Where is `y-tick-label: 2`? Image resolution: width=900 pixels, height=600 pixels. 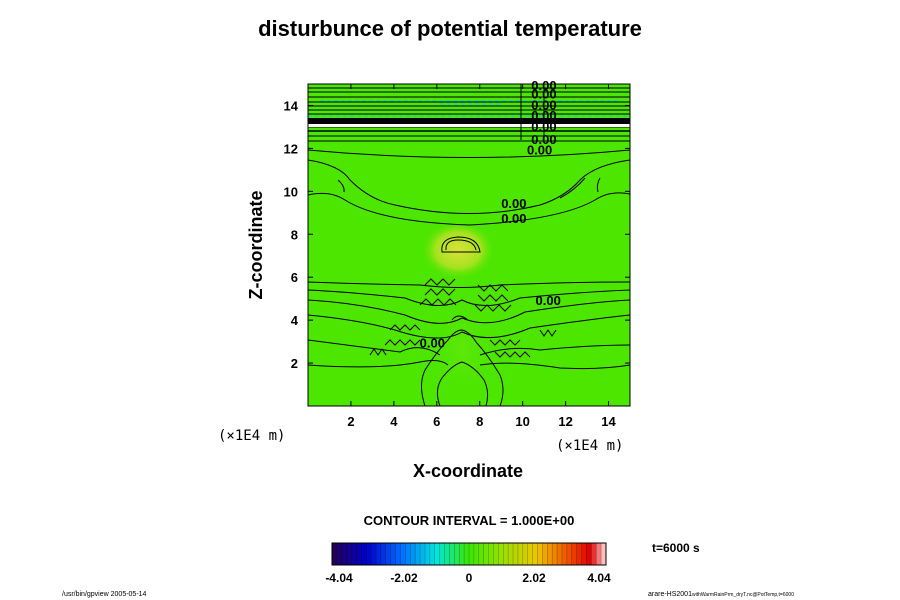
y-tick-label: 2 is located at coordinates (294, 363).